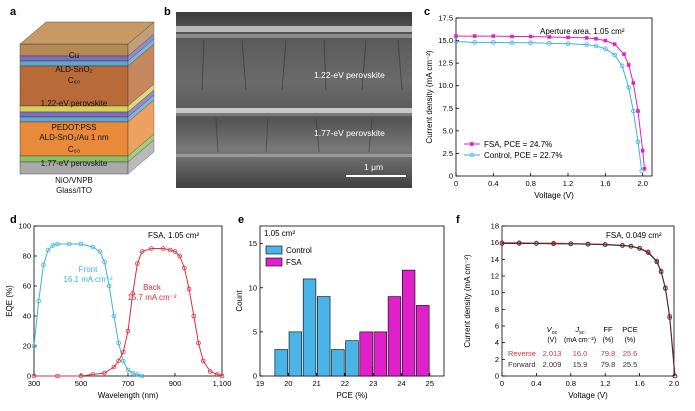  I want to click on f-ytick-label: 12, so click(495, 276).